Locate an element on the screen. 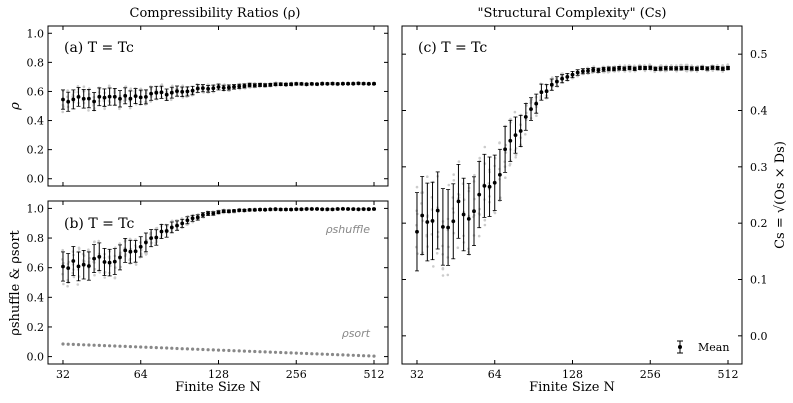  title-right: "Structural Complexity" (Cs) is located at coordinates (571, 13).